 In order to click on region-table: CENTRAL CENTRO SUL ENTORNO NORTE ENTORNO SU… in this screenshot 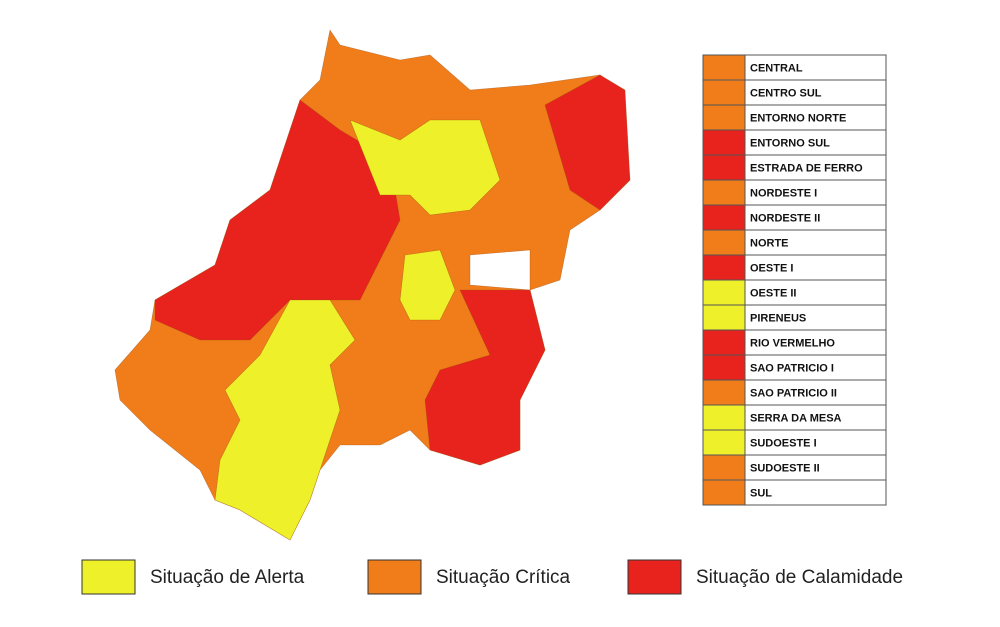, I will do `click(794, 280)`.